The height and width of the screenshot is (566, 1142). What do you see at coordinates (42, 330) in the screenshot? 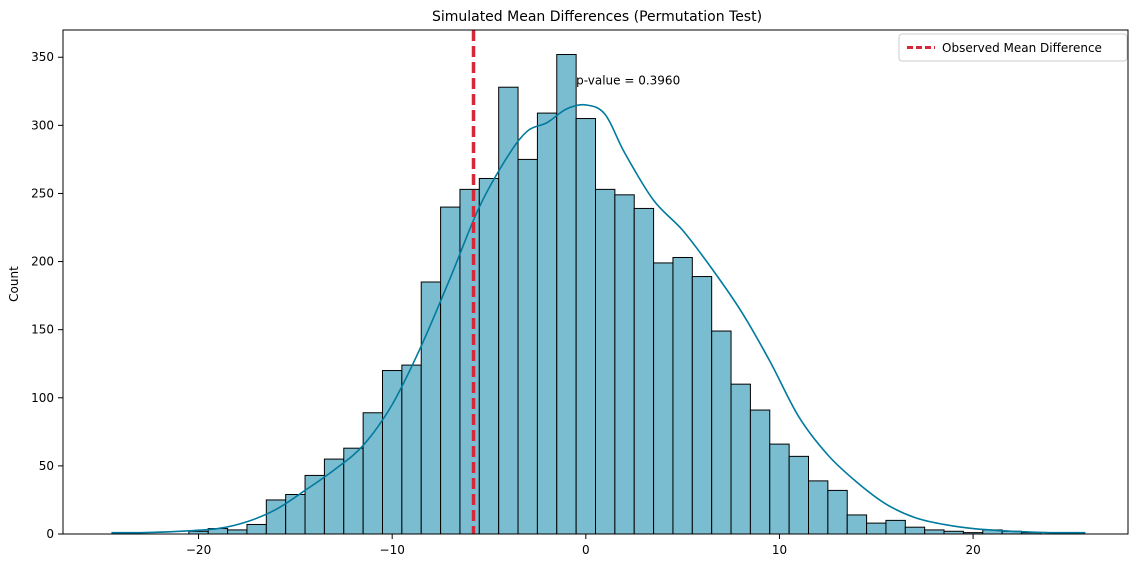
I see `y-tick-label: 150` at bounding box center [42, 330].